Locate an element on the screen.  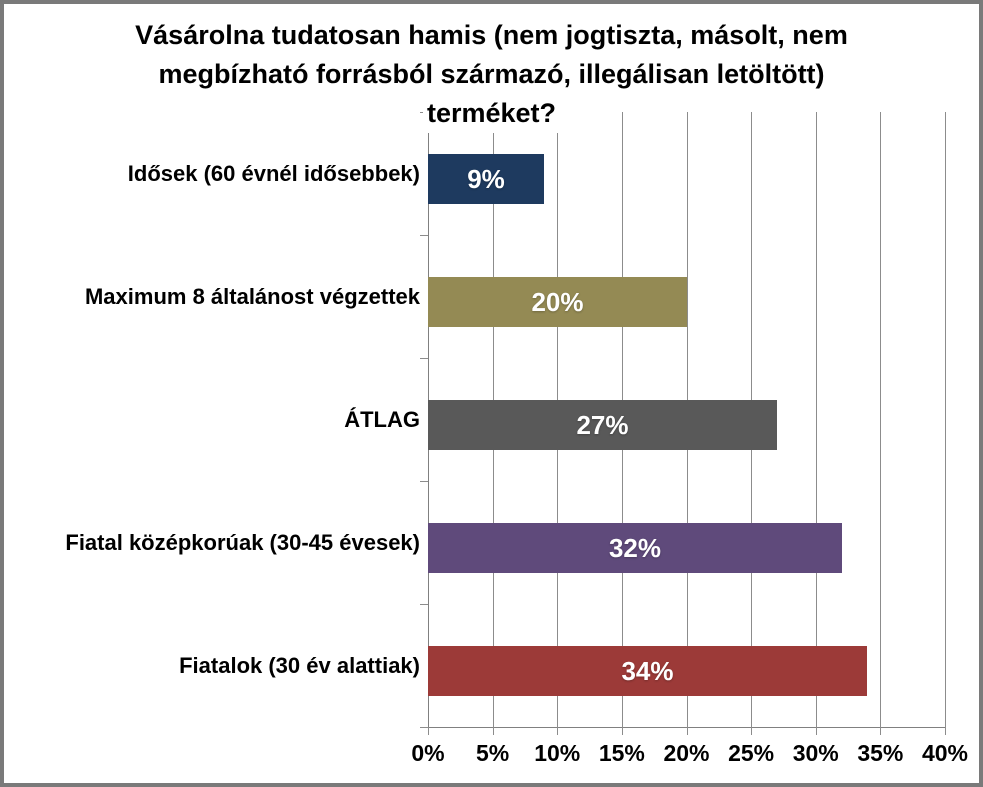
x-axis-tick-label: 10% is located at coordinates (557, 753).